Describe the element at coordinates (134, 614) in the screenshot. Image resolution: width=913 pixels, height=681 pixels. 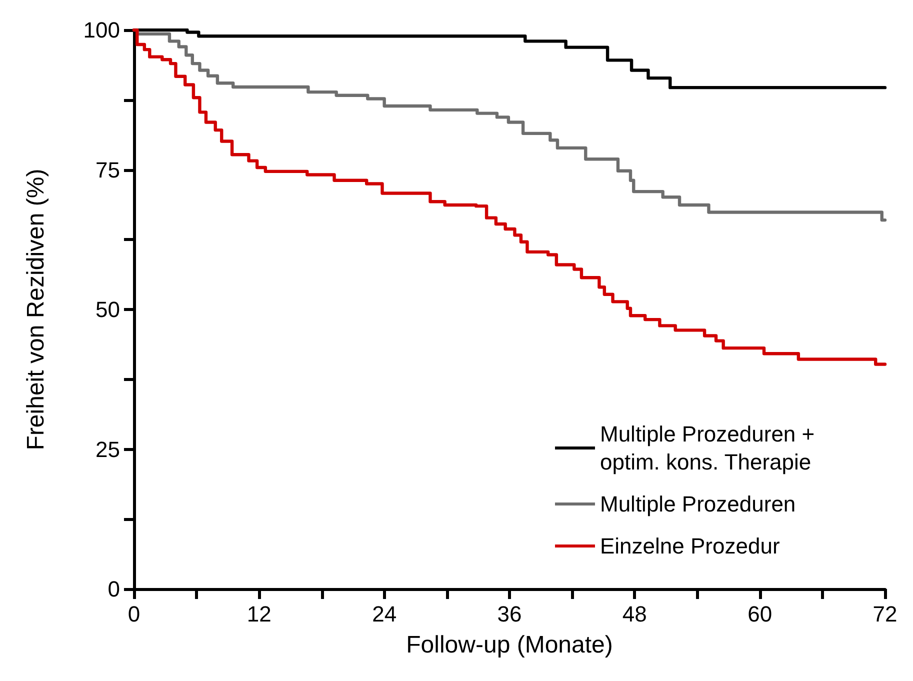
I see `x-tick-label: 0` at that location.